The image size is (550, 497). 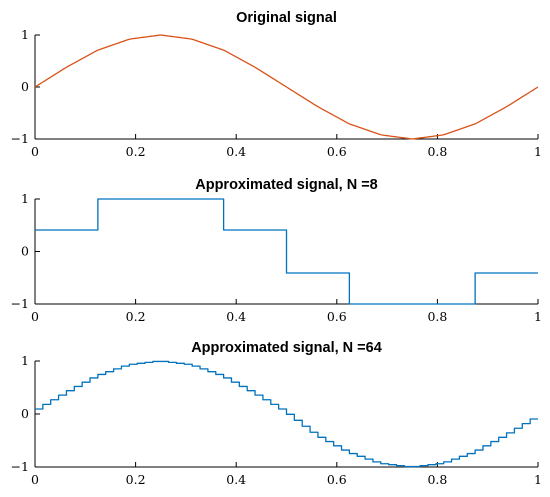 I want to click on plot-title: Original signal, so click(x=286, y=18).